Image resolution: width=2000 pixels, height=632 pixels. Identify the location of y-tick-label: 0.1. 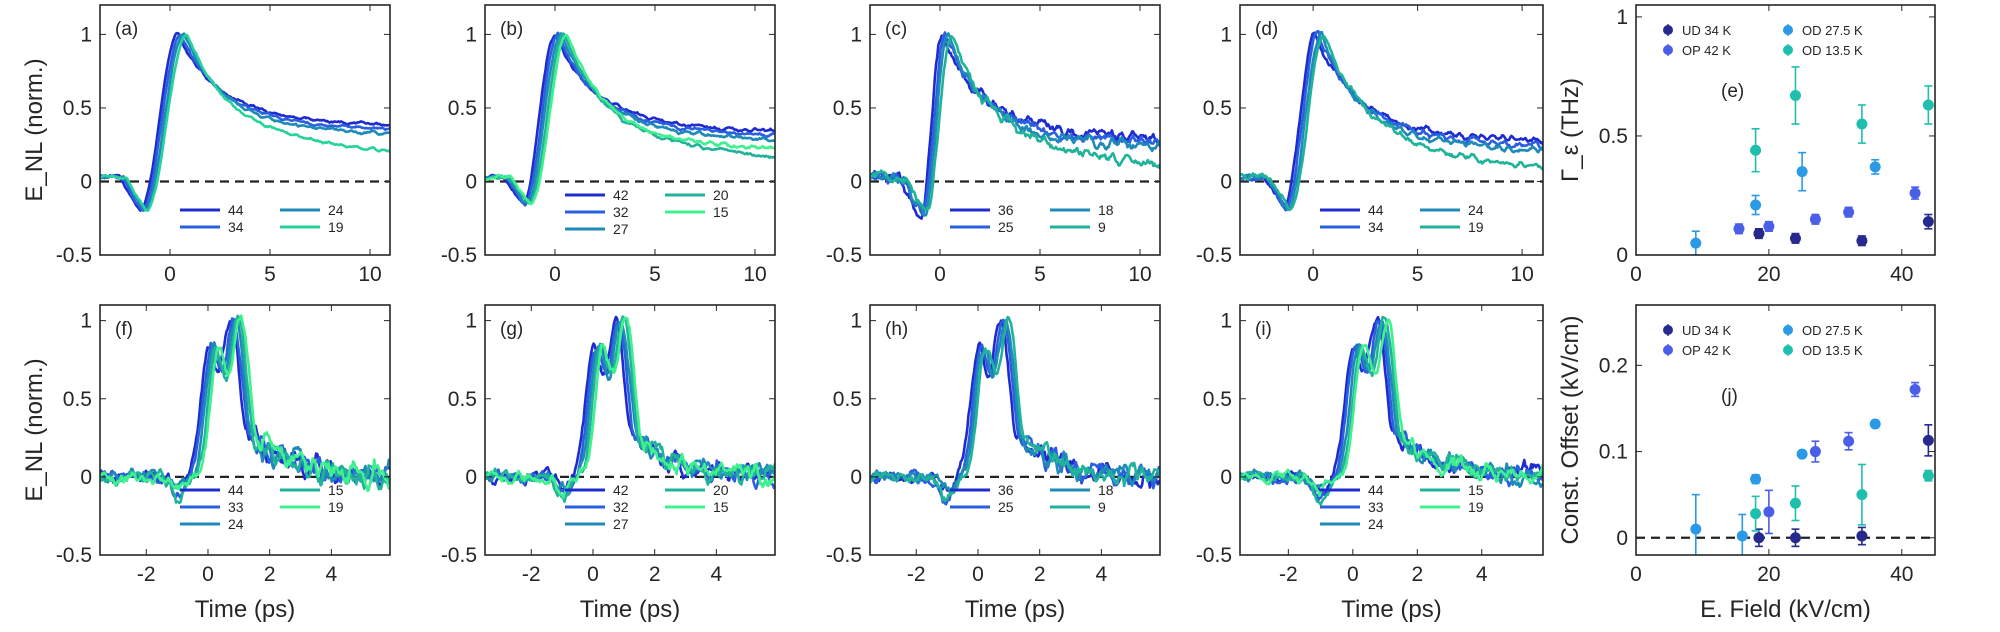
(1613, 452).